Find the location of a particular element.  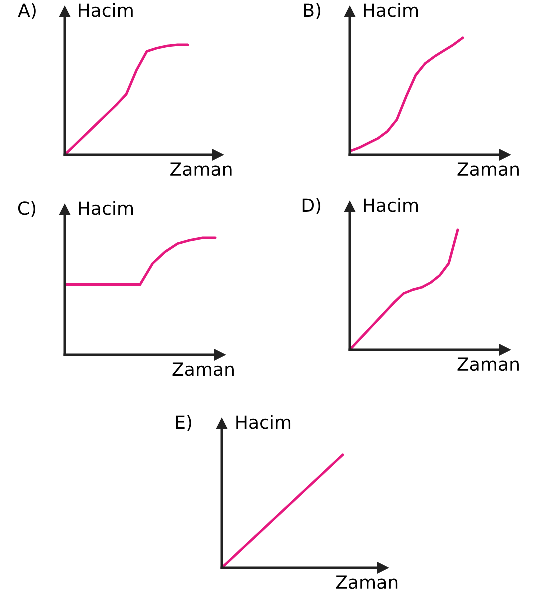

chart-title: D) is located at coordinates (311, 206).